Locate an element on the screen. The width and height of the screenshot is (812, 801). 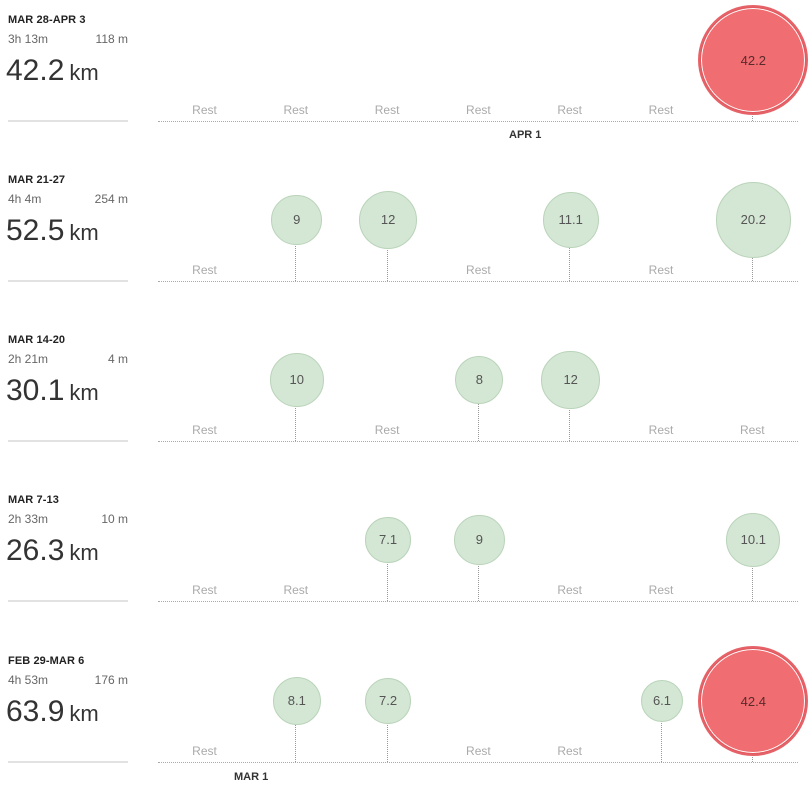
day-column: 8.1 is located at coordinates (295, 702).